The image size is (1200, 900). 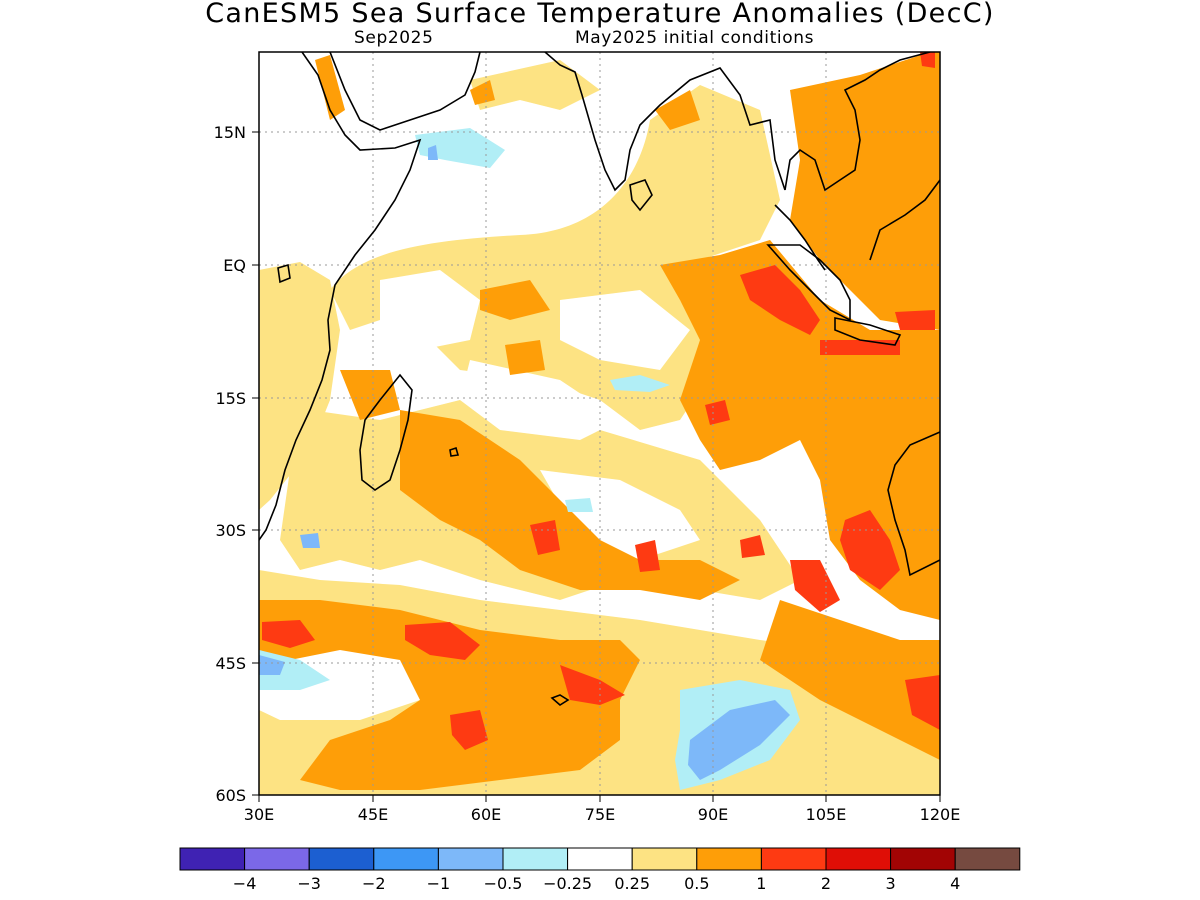 I want to click on lon-label-75e: 75E, so click(x=600, y=814).